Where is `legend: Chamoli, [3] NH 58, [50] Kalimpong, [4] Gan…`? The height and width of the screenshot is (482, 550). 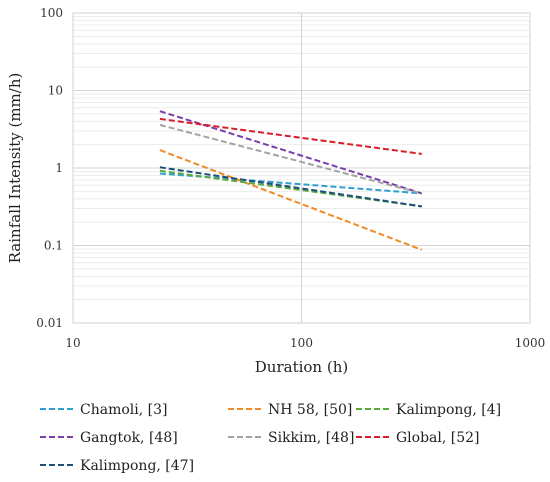
legend: Chamoli, [3] NH 58, [50] Kalimpong, [4] Gan… is located at coordinates (270, 438).